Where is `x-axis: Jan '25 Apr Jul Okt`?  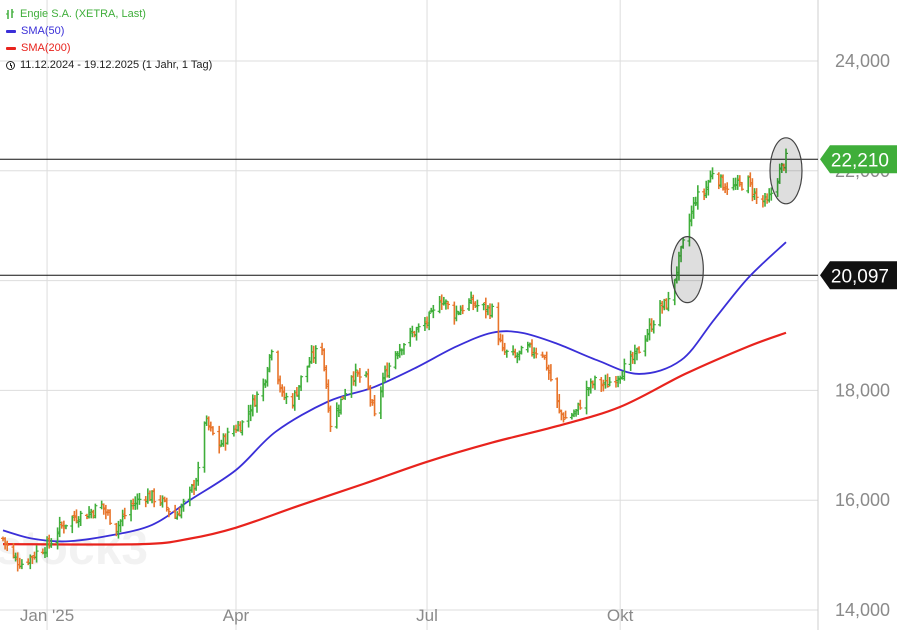 x-axis: Jan '25 Apr Jul Okt is located at coordinates (327, 615).